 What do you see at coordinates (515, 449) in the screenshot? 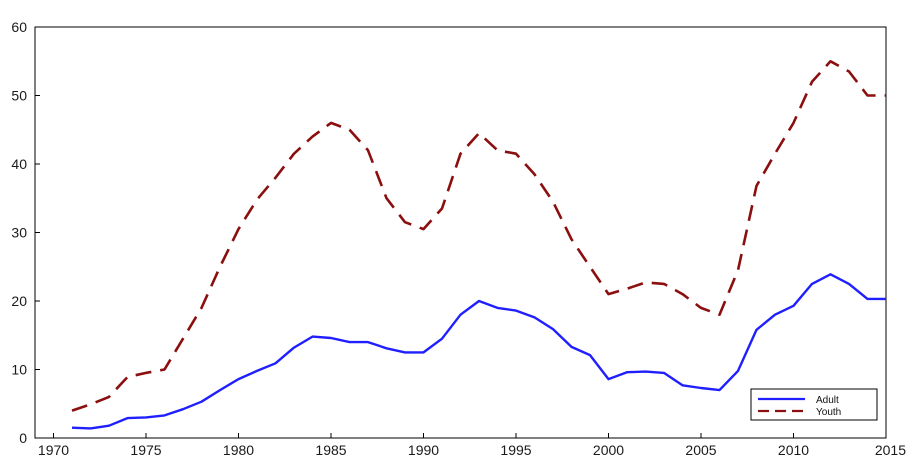
I see `x-tick-label: 1995` at bounding box center [515, 449].